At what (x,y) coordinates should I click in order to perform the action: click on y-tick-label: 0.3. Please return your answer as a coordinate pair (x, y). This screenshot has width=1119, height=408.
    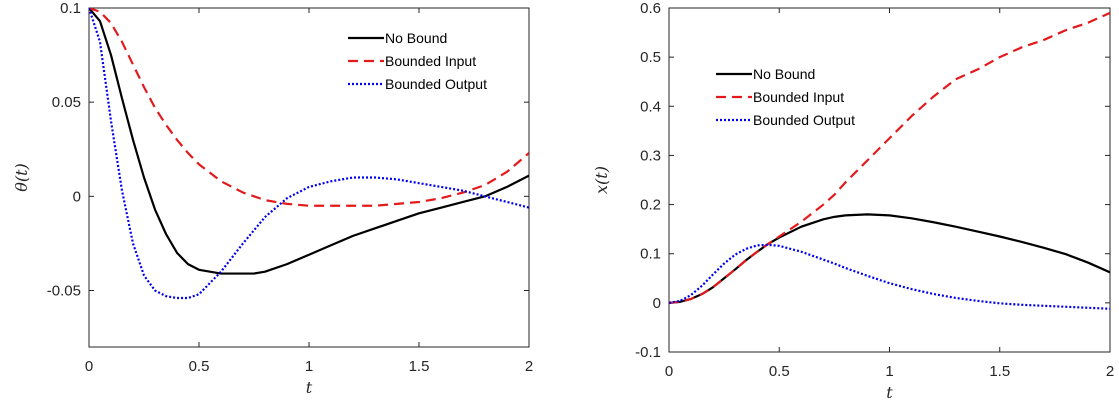
    Looking at the image, I should click on (650, 155).